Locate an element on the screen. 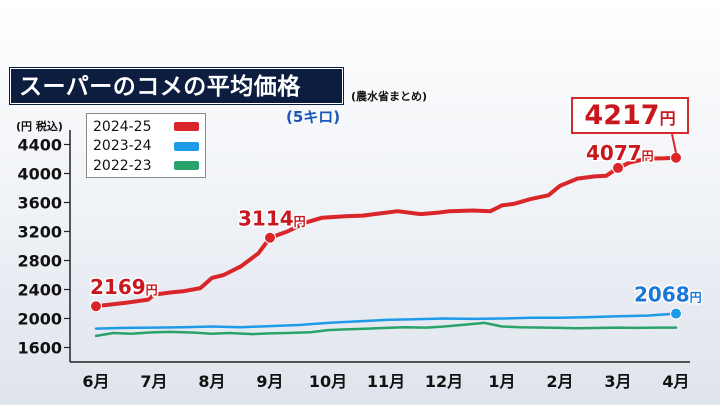 The image size is (720, 405). legend-swatch-green is located at coordinates (186, 166).